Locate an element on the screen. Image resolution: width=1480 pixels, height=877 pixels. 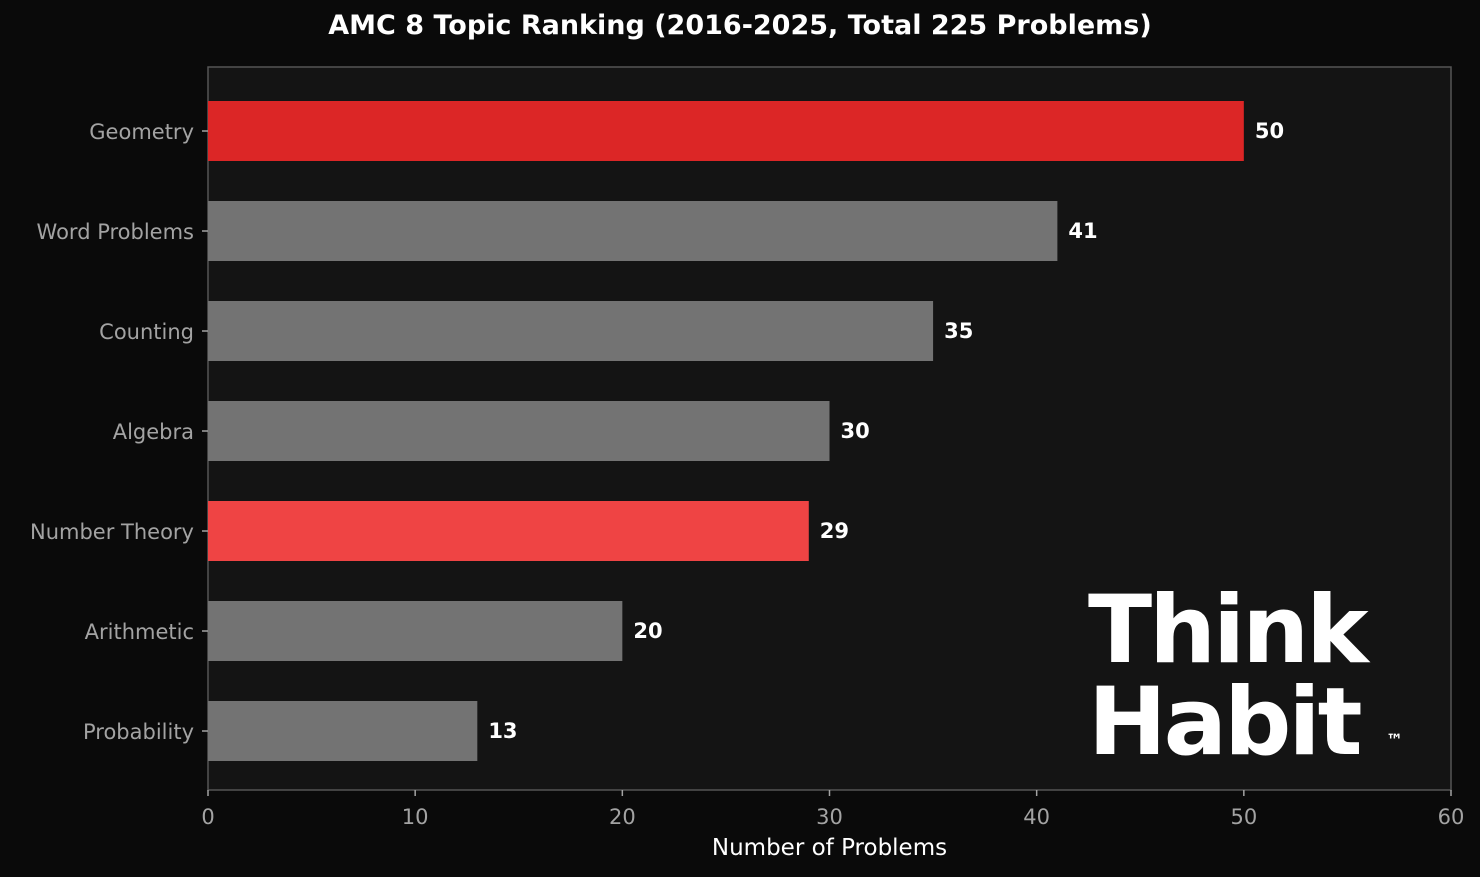
value-label: 29 is located at coordinates (834, 531).